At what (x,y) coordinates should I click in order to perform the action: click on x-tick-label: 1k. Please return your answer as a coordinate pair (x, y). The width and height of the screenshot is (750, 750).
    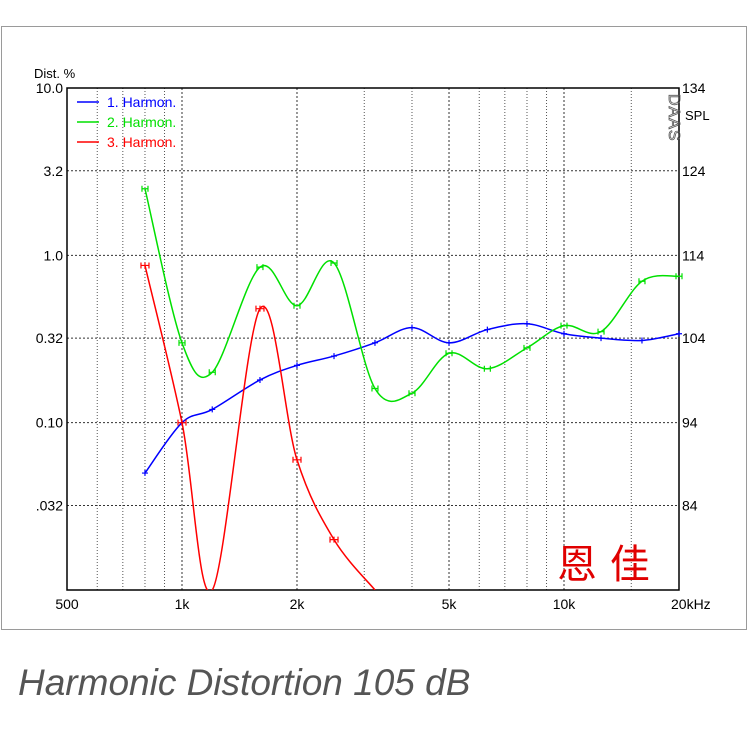
    Looking at the image, I should click on (183, 604).